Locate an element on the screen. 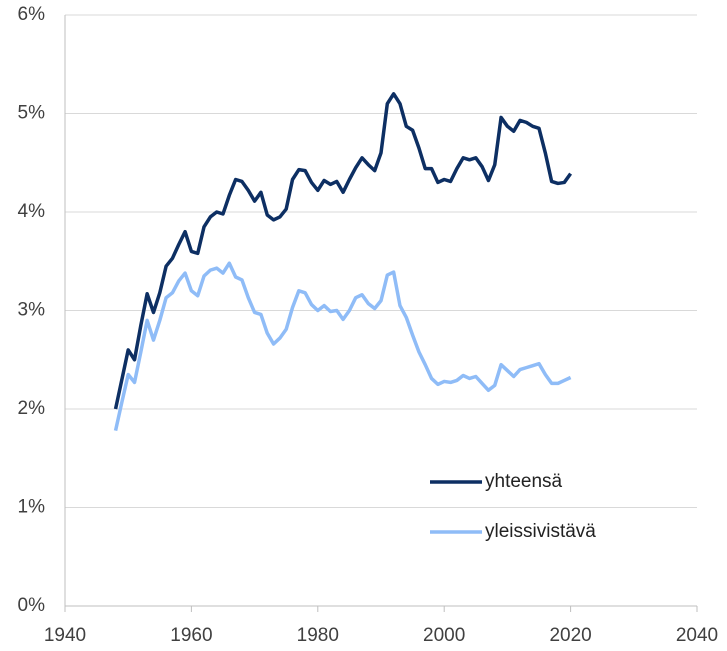 This screenshot has height=651, width=727. x-tick-label: 2040 is located at coordinates (697, 635).